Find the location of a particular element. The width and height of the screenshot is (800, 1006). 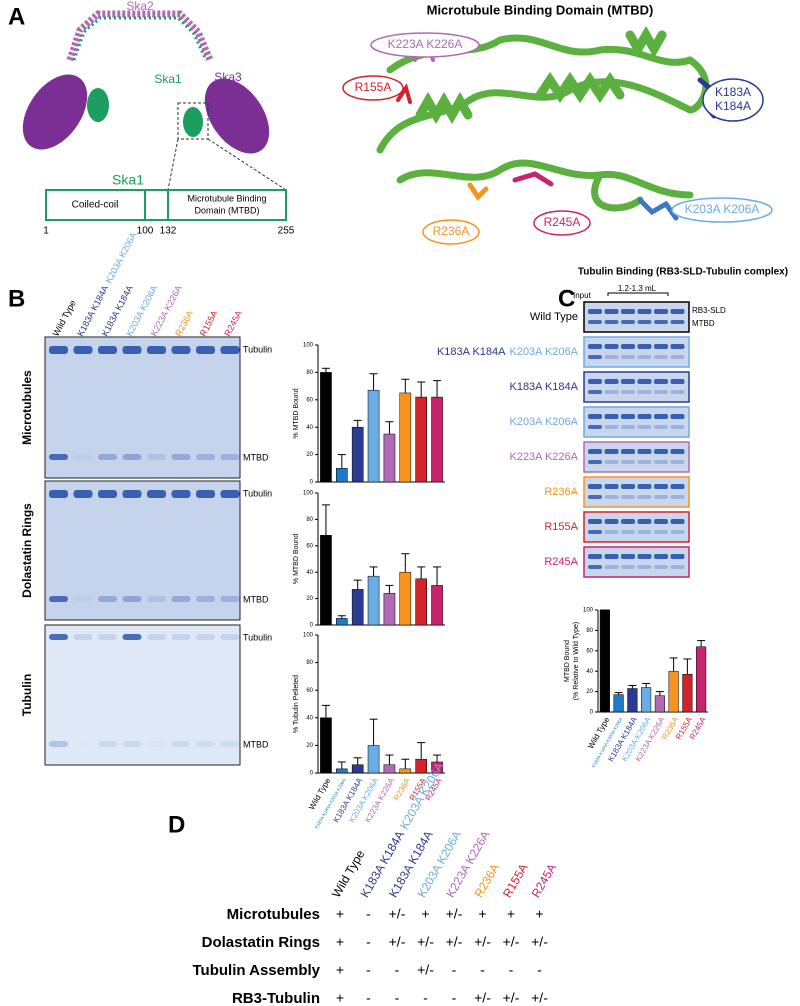

coiled-coil-label: Coiled-coil is located at coordinates (95, 205).